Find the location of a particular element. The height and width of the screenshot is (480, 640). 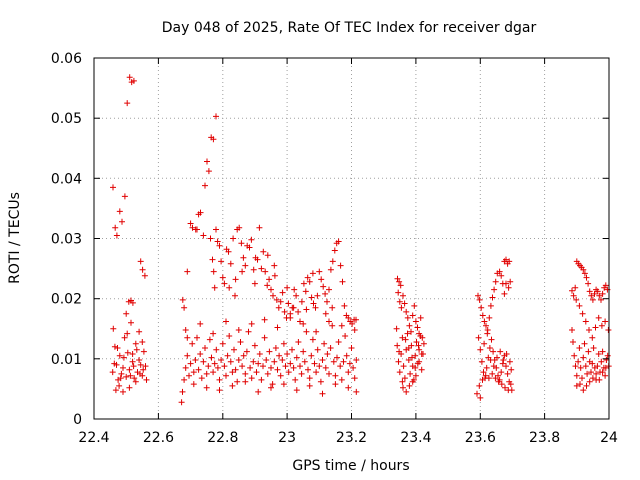

y-axis-label: ROTI / TECUs is located at coordinates (15, 238).